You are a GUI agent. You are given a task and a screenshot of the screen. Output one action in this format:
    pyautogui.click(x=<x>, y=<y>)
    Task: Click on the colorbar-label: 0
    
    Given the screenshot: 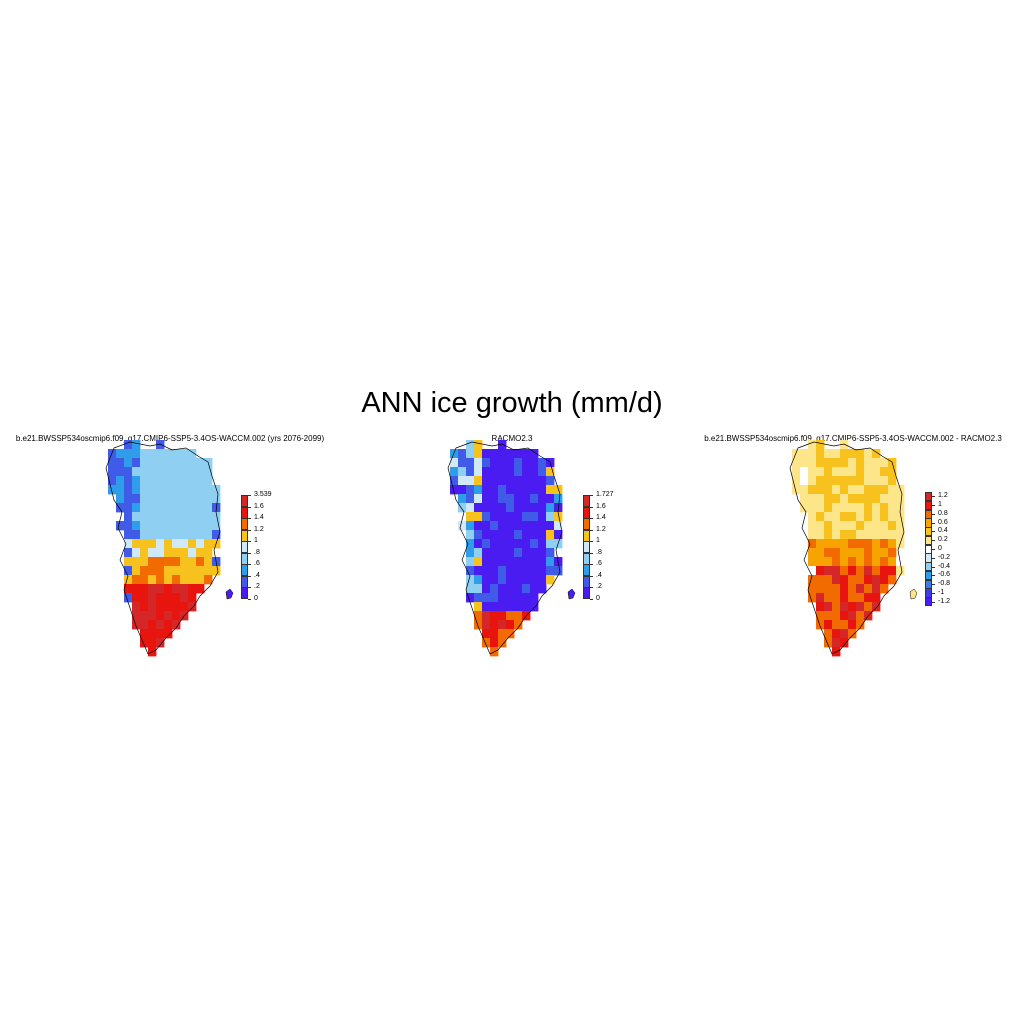 What is the action you would take?
    pyautogui.click(x=256, y=598)
    